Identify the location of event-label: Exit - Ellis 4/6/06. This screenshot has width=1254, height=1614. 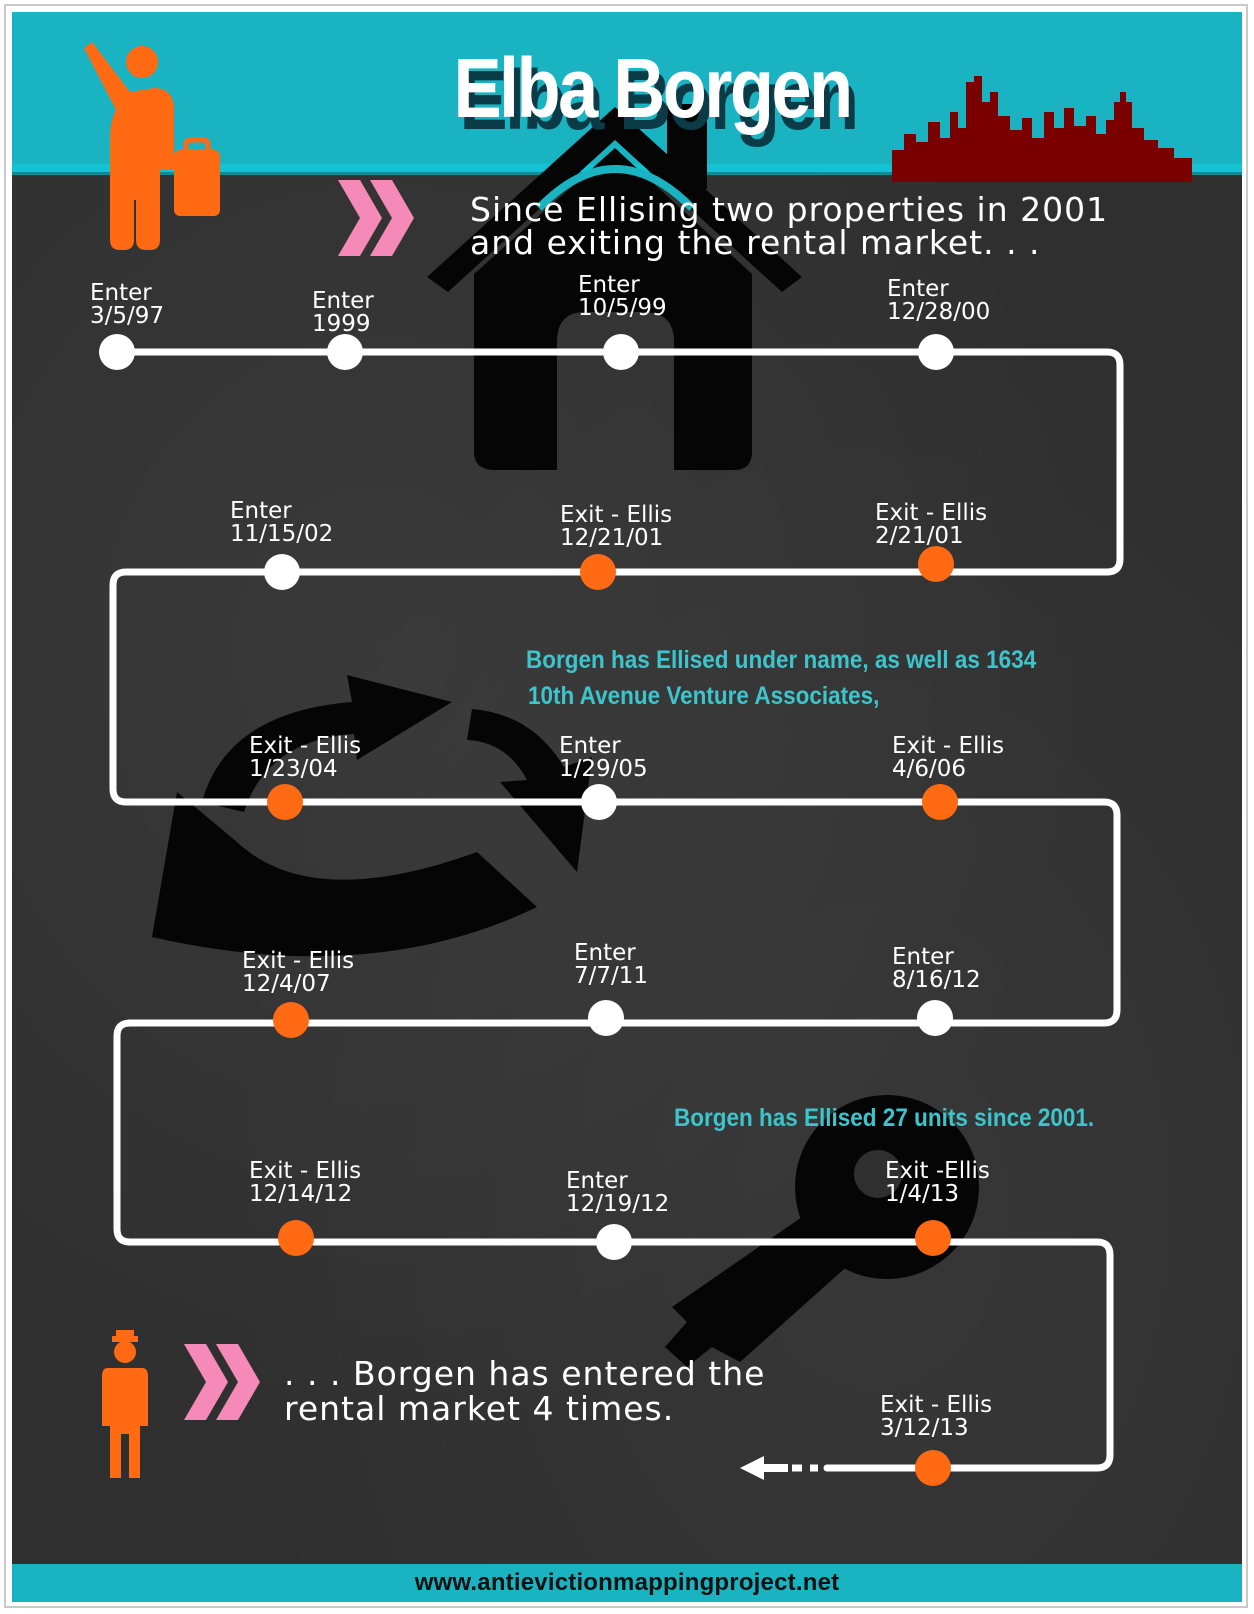
(948, 758).